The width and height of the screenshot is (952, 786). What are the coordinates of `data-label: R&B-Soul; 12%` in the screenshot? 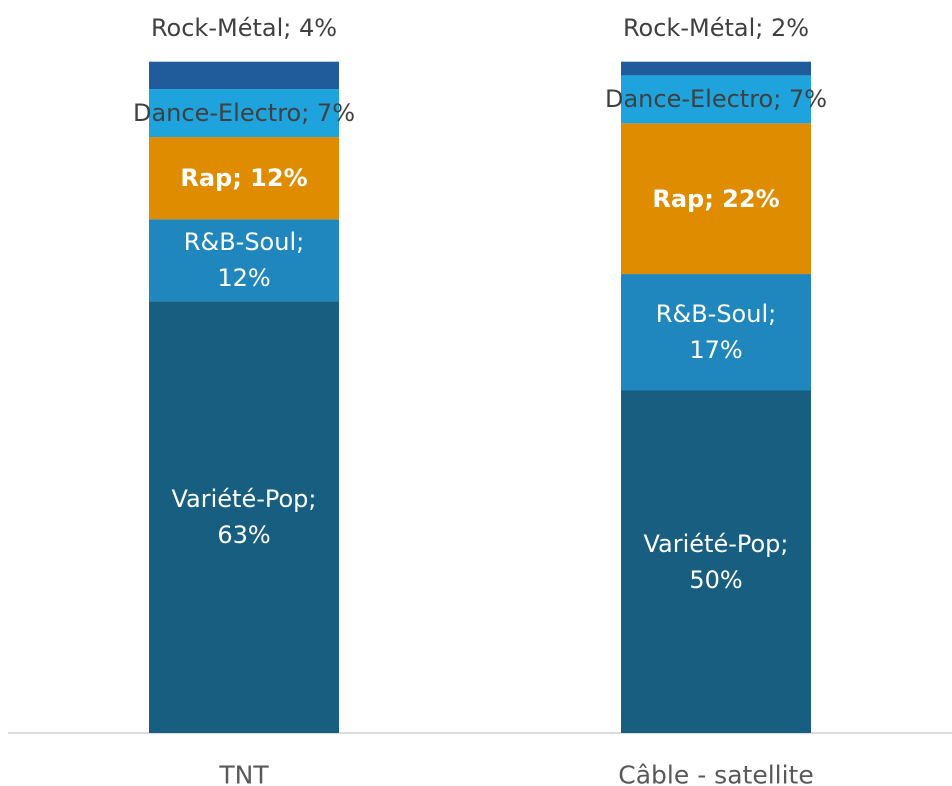 It's located at (244, 260).